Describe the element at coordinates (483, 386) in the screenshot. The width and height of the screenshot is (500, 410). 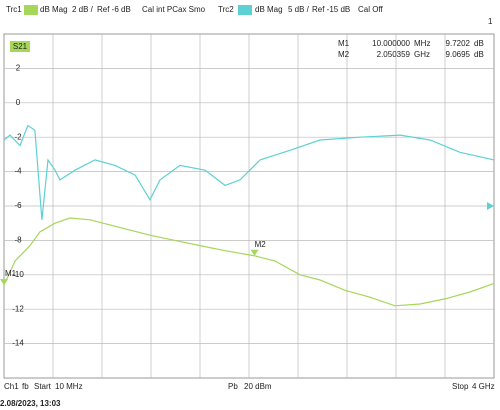
I see `footer-text: 4 GHz` at that location.